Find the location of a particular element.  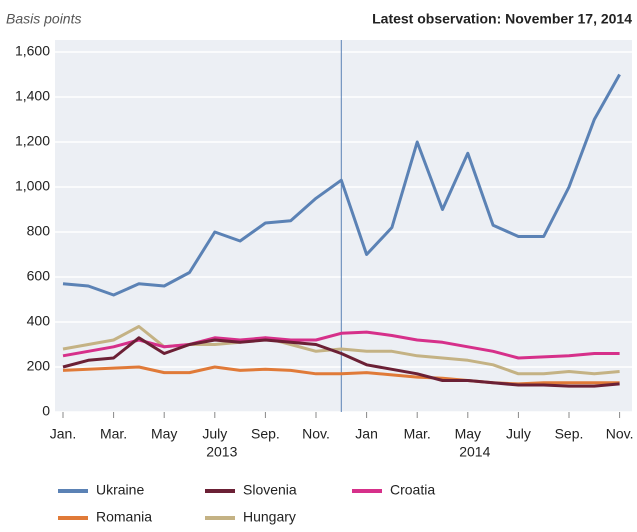

y-tick-label: 800 is located at coordinates (39, 231).